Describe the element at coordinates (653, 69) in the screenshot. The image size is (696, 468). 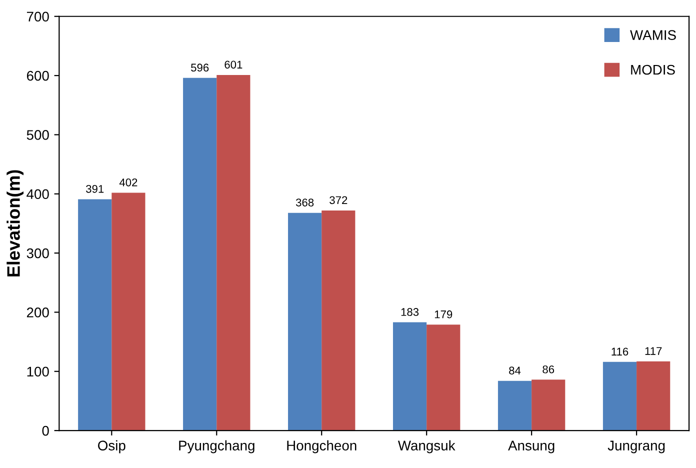
I see `legend-label: MODIS` at that location.